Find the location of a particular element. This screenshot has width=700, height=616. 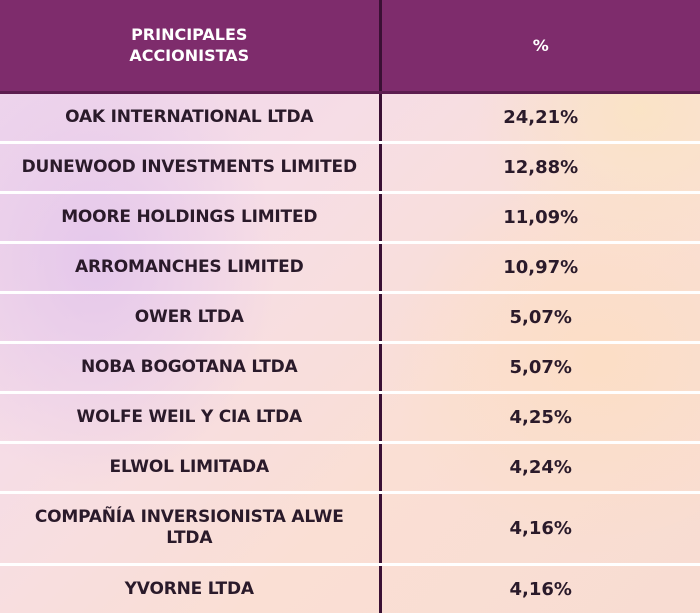

table-row: NOBA BOGOTANA LTDA 5,07% is located at coordinates (350, 368).